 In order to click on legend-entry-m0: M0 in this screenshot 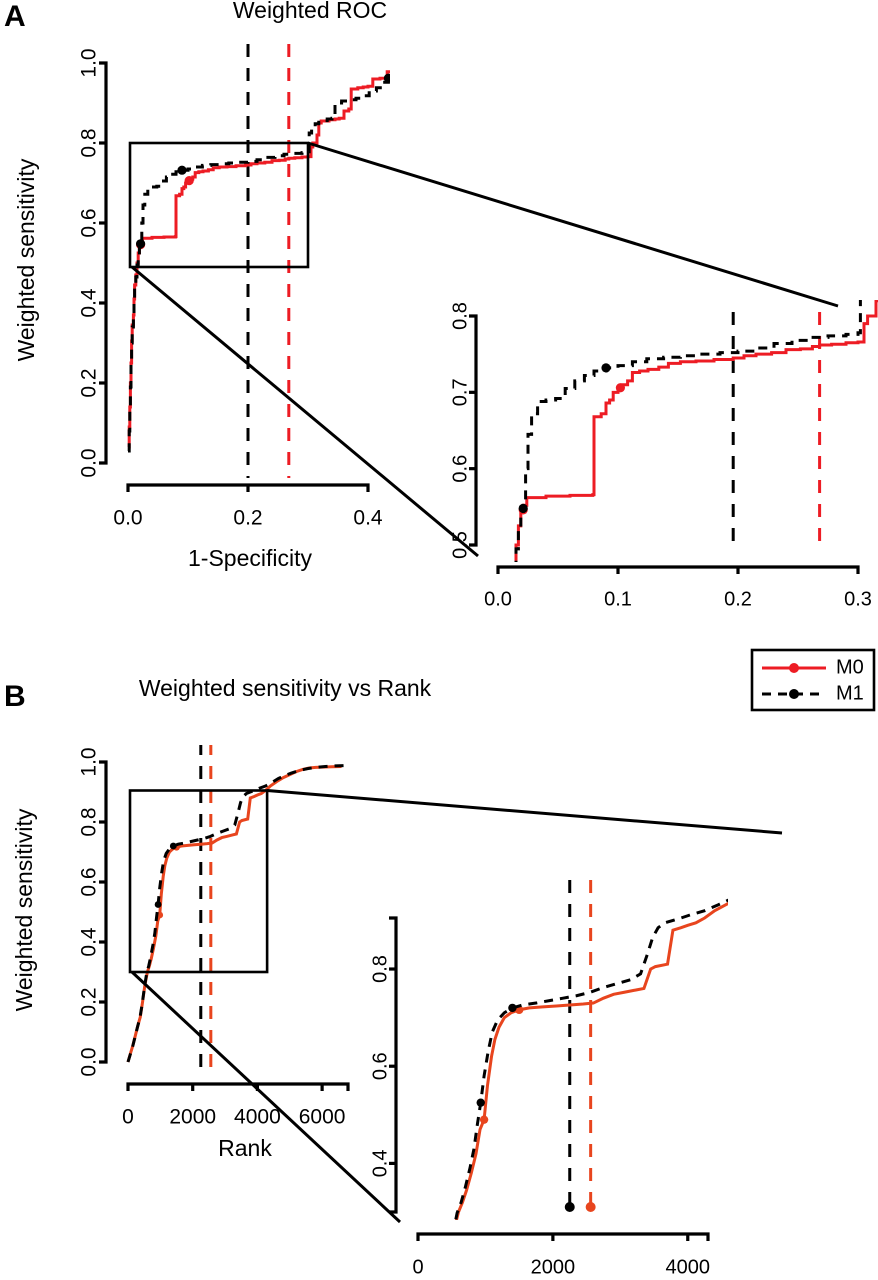, I will do `click(813, 667)`.